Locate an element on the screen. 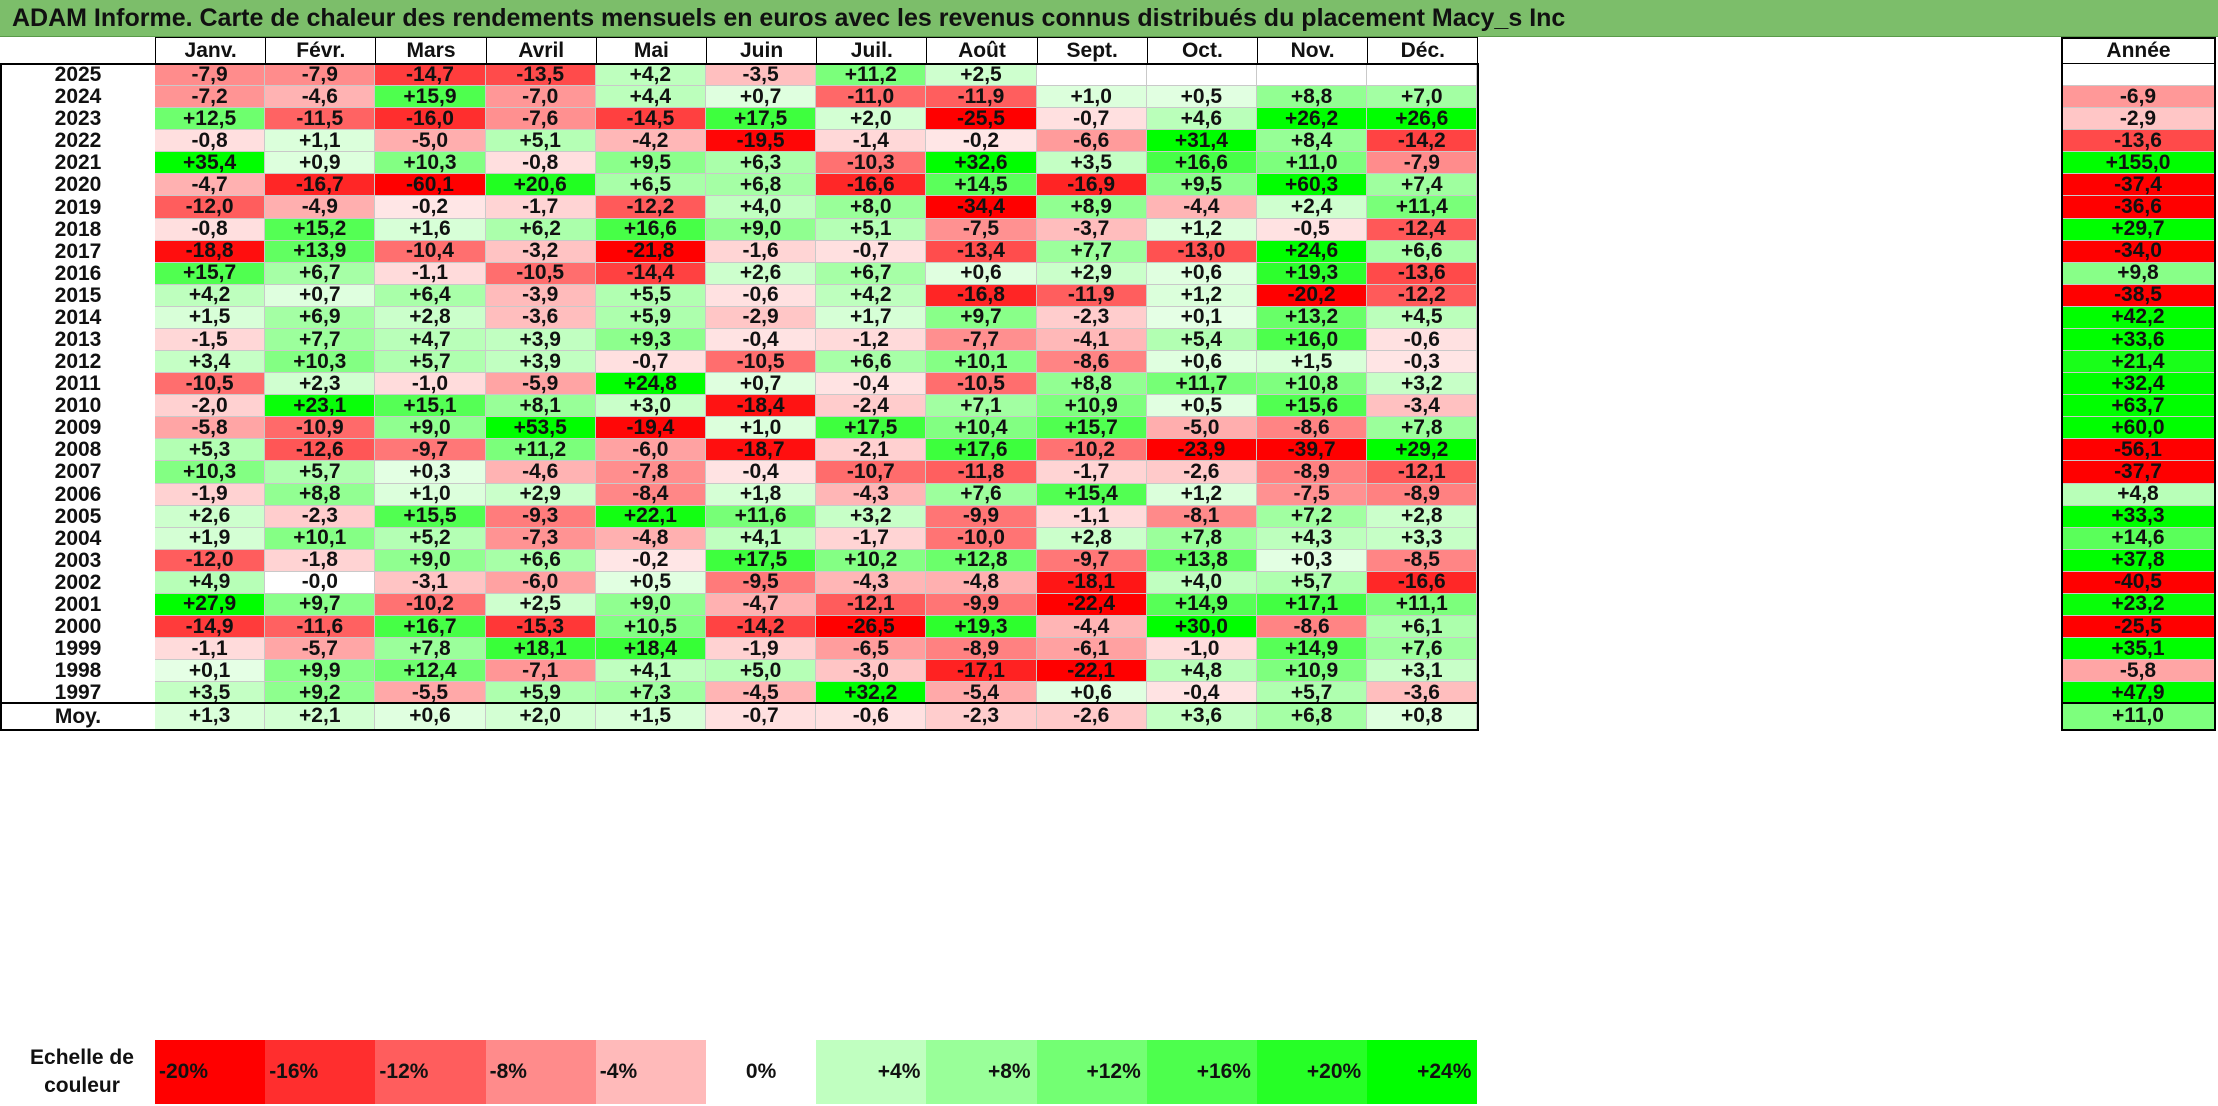 The image size is (2218, 1106). heatmap-cell: -16,8 is located at coordinates (981, 295).